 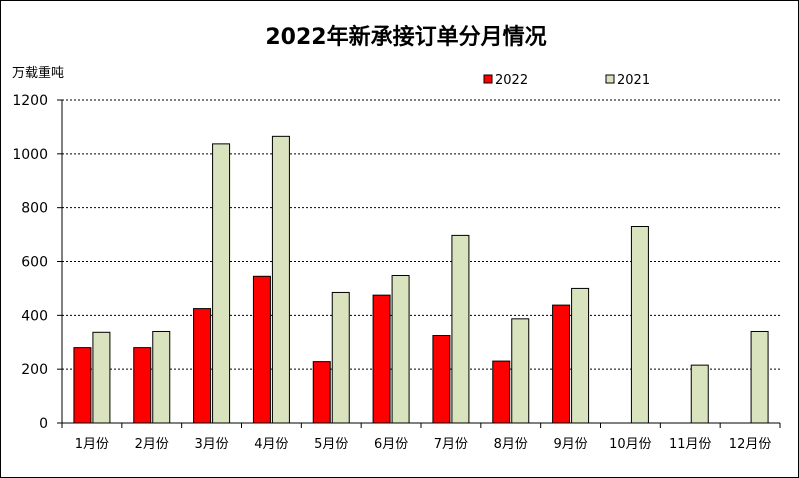 What do you see at coordinates (633, 80) in the screenshot?
I see `legend-label-2021: 2021` at bounding box center [633, 80].